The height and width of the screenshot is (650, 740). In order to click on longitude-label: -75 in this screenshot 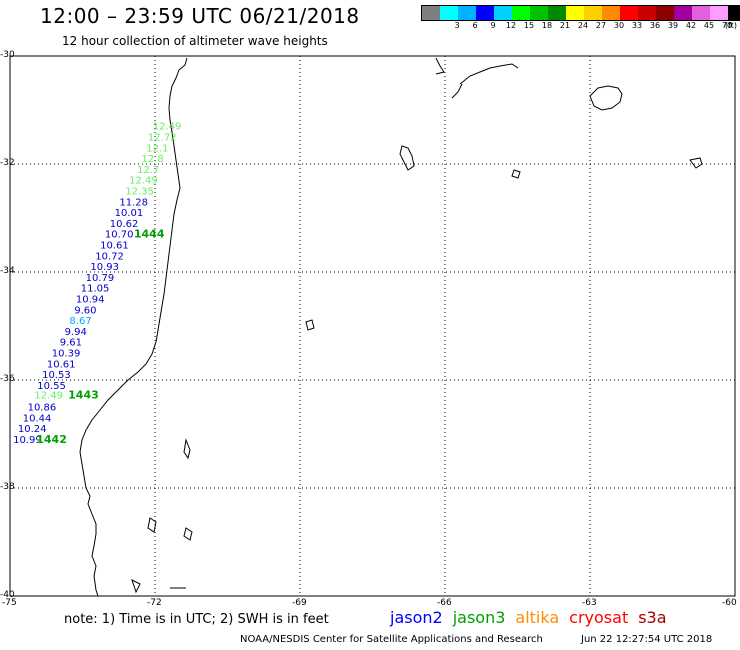, I will do `click(9, 603)`.